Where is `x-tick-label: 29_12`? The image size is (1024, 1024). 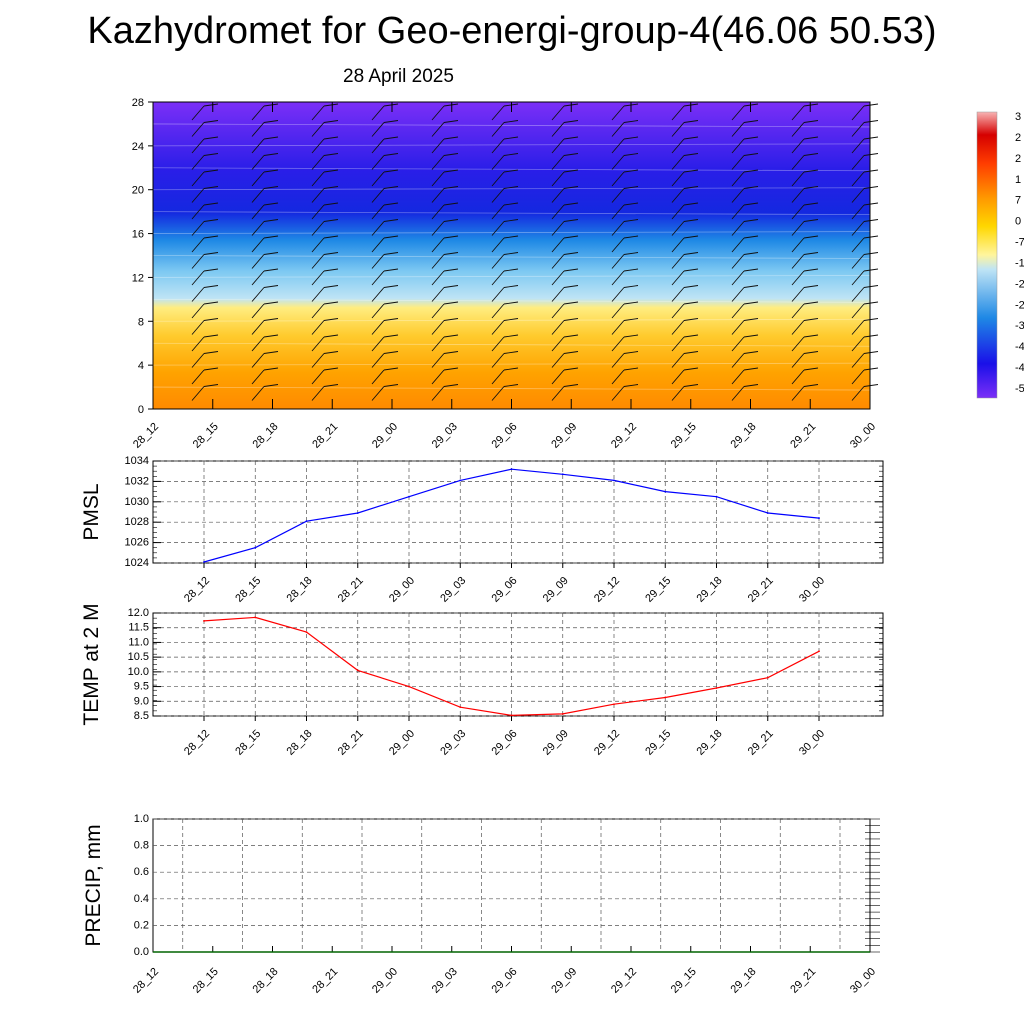
x-tick-label: 29_12 is located at coordinates (607, 590).